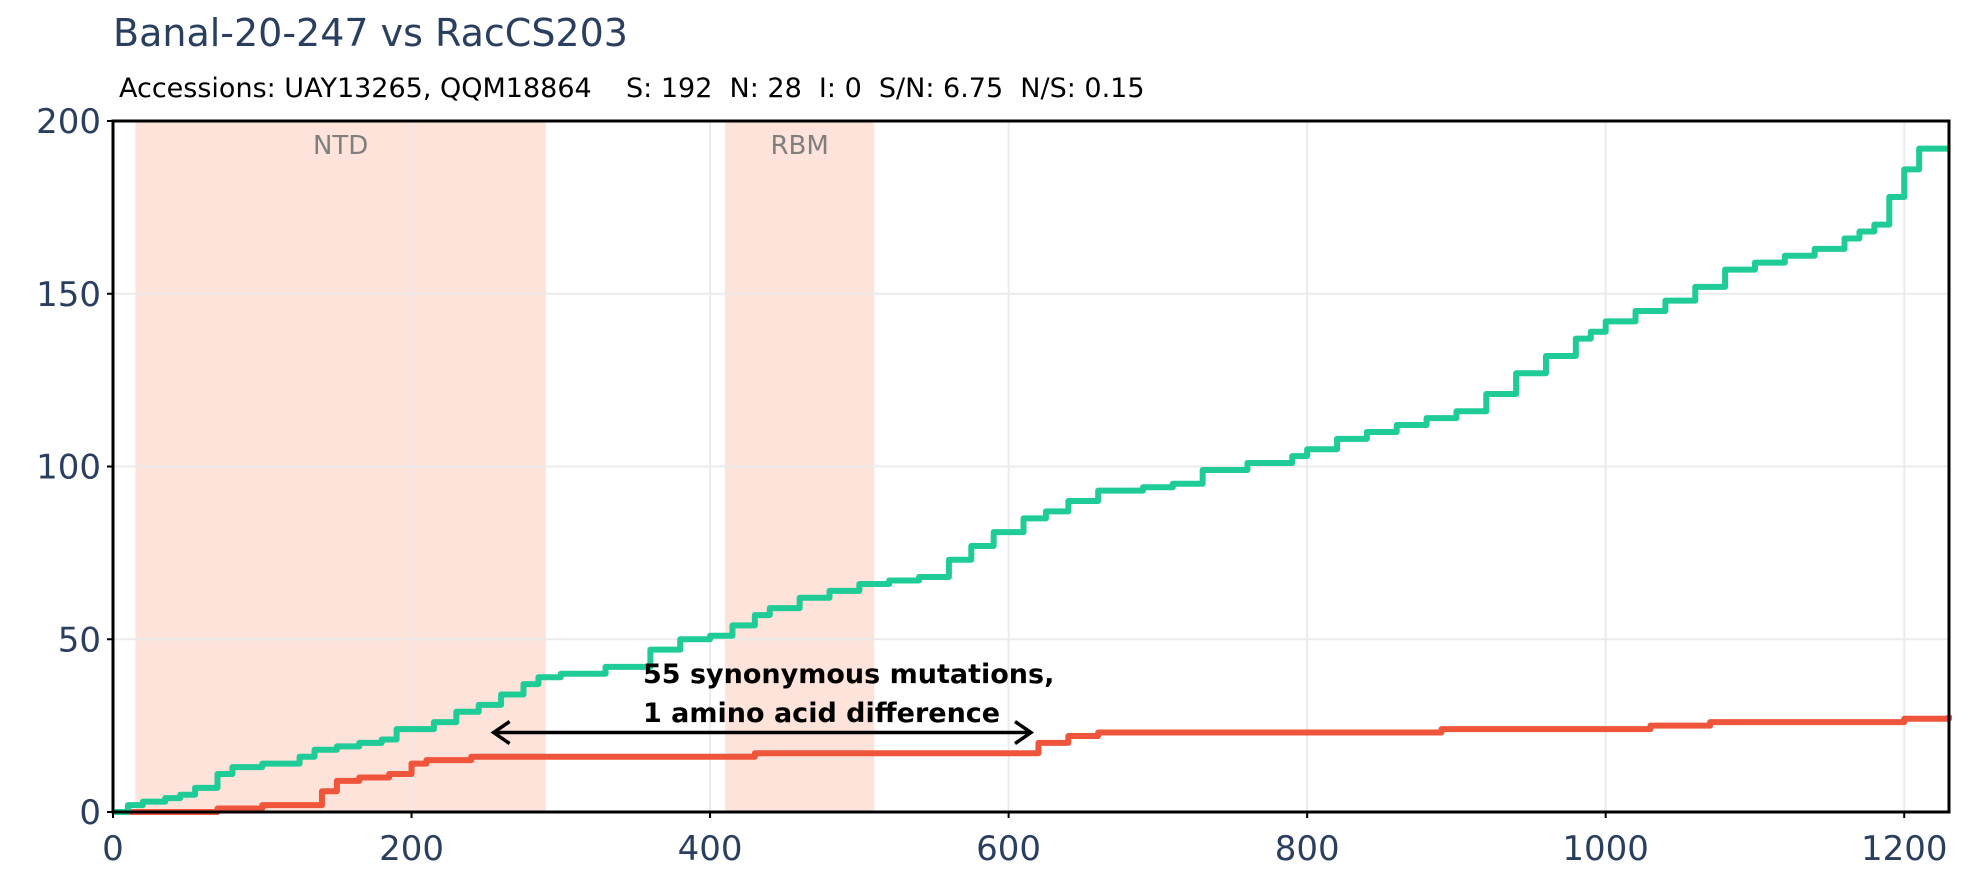  What do you see at coordinates (1032, 765) in the screenshot?
I see `series-line-n` at bounding box center [1032, 765].